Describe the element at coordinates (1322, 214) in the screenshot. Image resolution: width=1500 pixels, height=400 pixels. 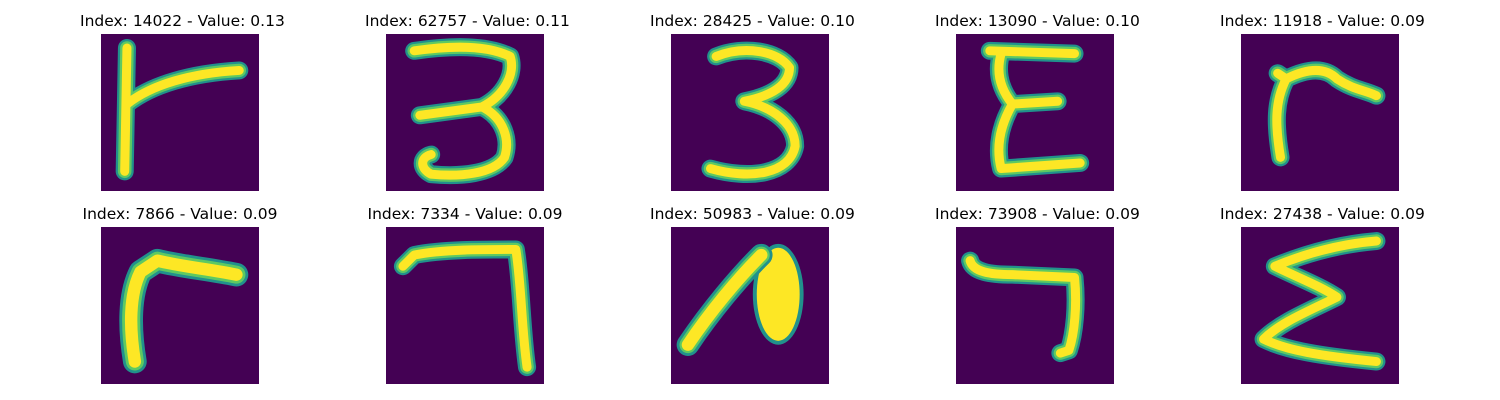
I see `panel-title: Index: 27438 - Value: 0.09` at that location.